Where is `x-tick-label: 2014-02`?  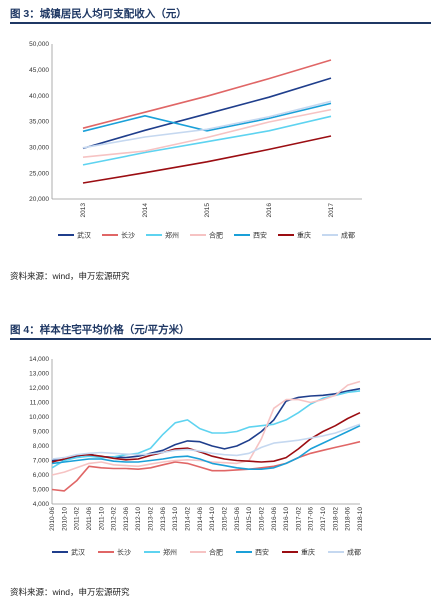 x-tick-label: 2014-02 is located at coordinates (188, 519).